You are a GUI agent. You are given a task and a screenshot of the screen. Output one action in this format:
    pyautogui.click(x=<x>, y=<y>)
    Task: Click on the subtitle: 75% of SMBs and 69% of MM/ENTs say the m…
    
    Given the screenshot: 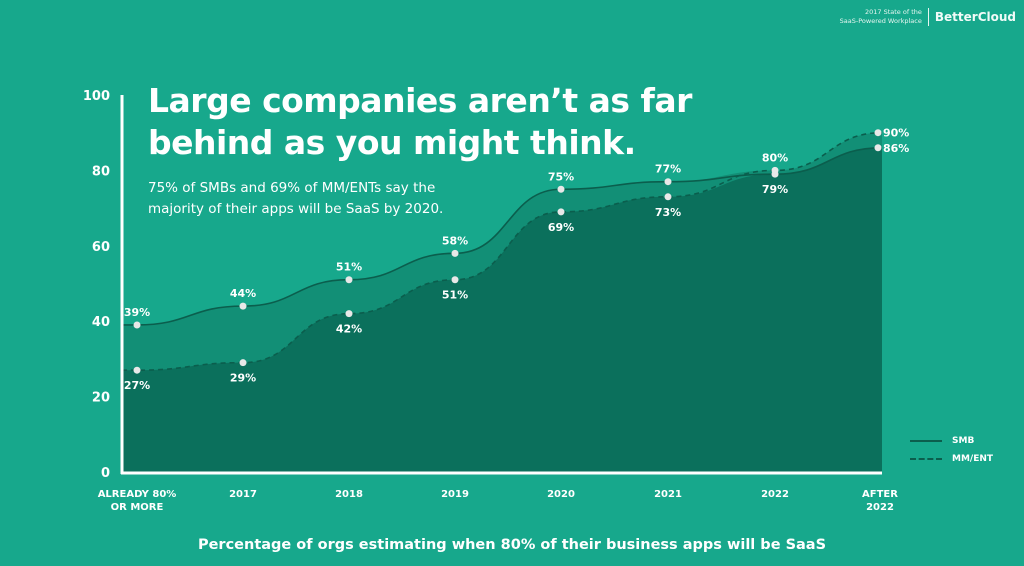 What is the action you would take?
    pyautogui.click(x=296, y=198)
    